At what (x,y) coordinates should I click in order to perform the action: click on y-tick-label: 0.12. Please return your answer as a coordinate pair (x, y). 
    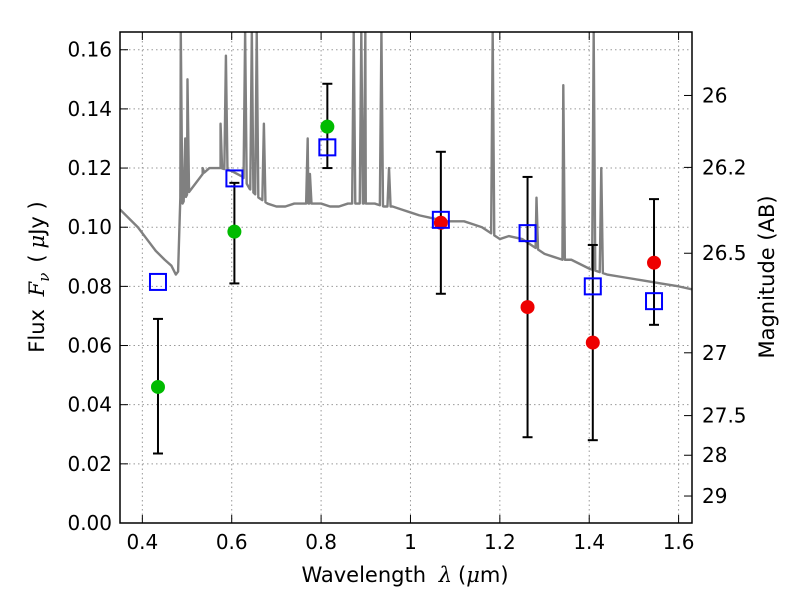
    Looking at the image, I should click on (89, 168).